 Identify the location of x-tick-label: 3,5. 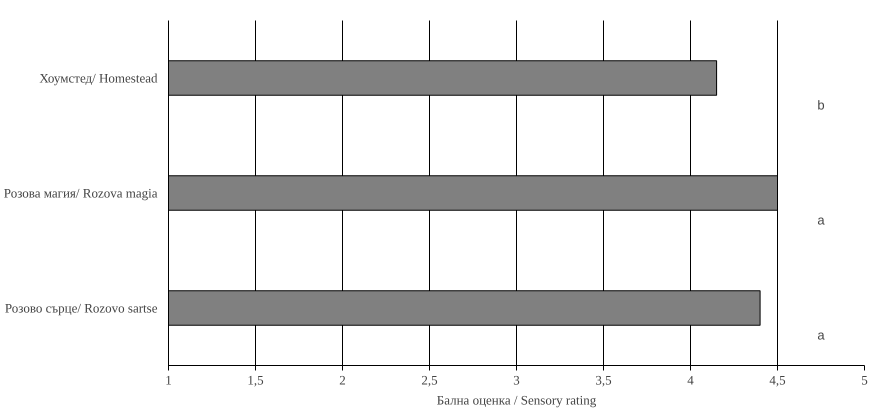
(603, 380).